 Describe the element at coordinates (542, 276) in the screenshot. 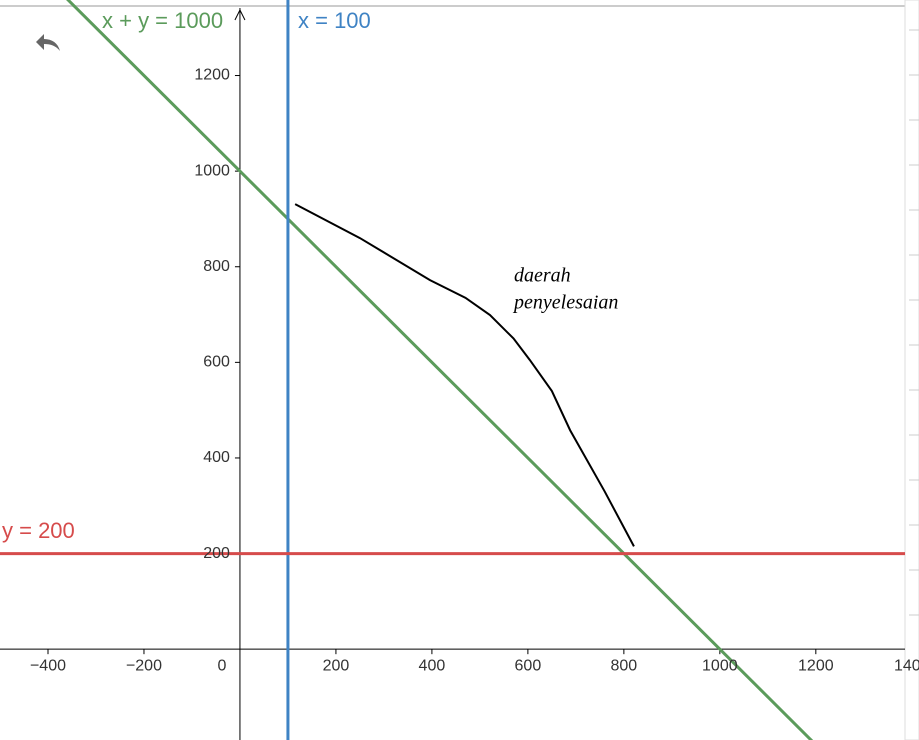

I see `annotation: daerah` at that location.